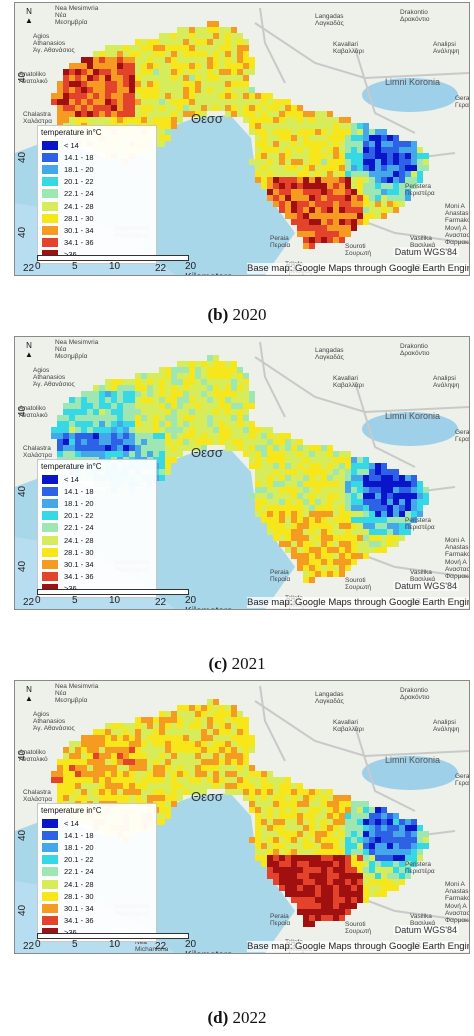 The height and width of the screenshot is (1036, 474). Describe the element at coordinates (358, 928) in the screenshot. I see `place-label-souroti: Souroti Σουρωτή` at that location.